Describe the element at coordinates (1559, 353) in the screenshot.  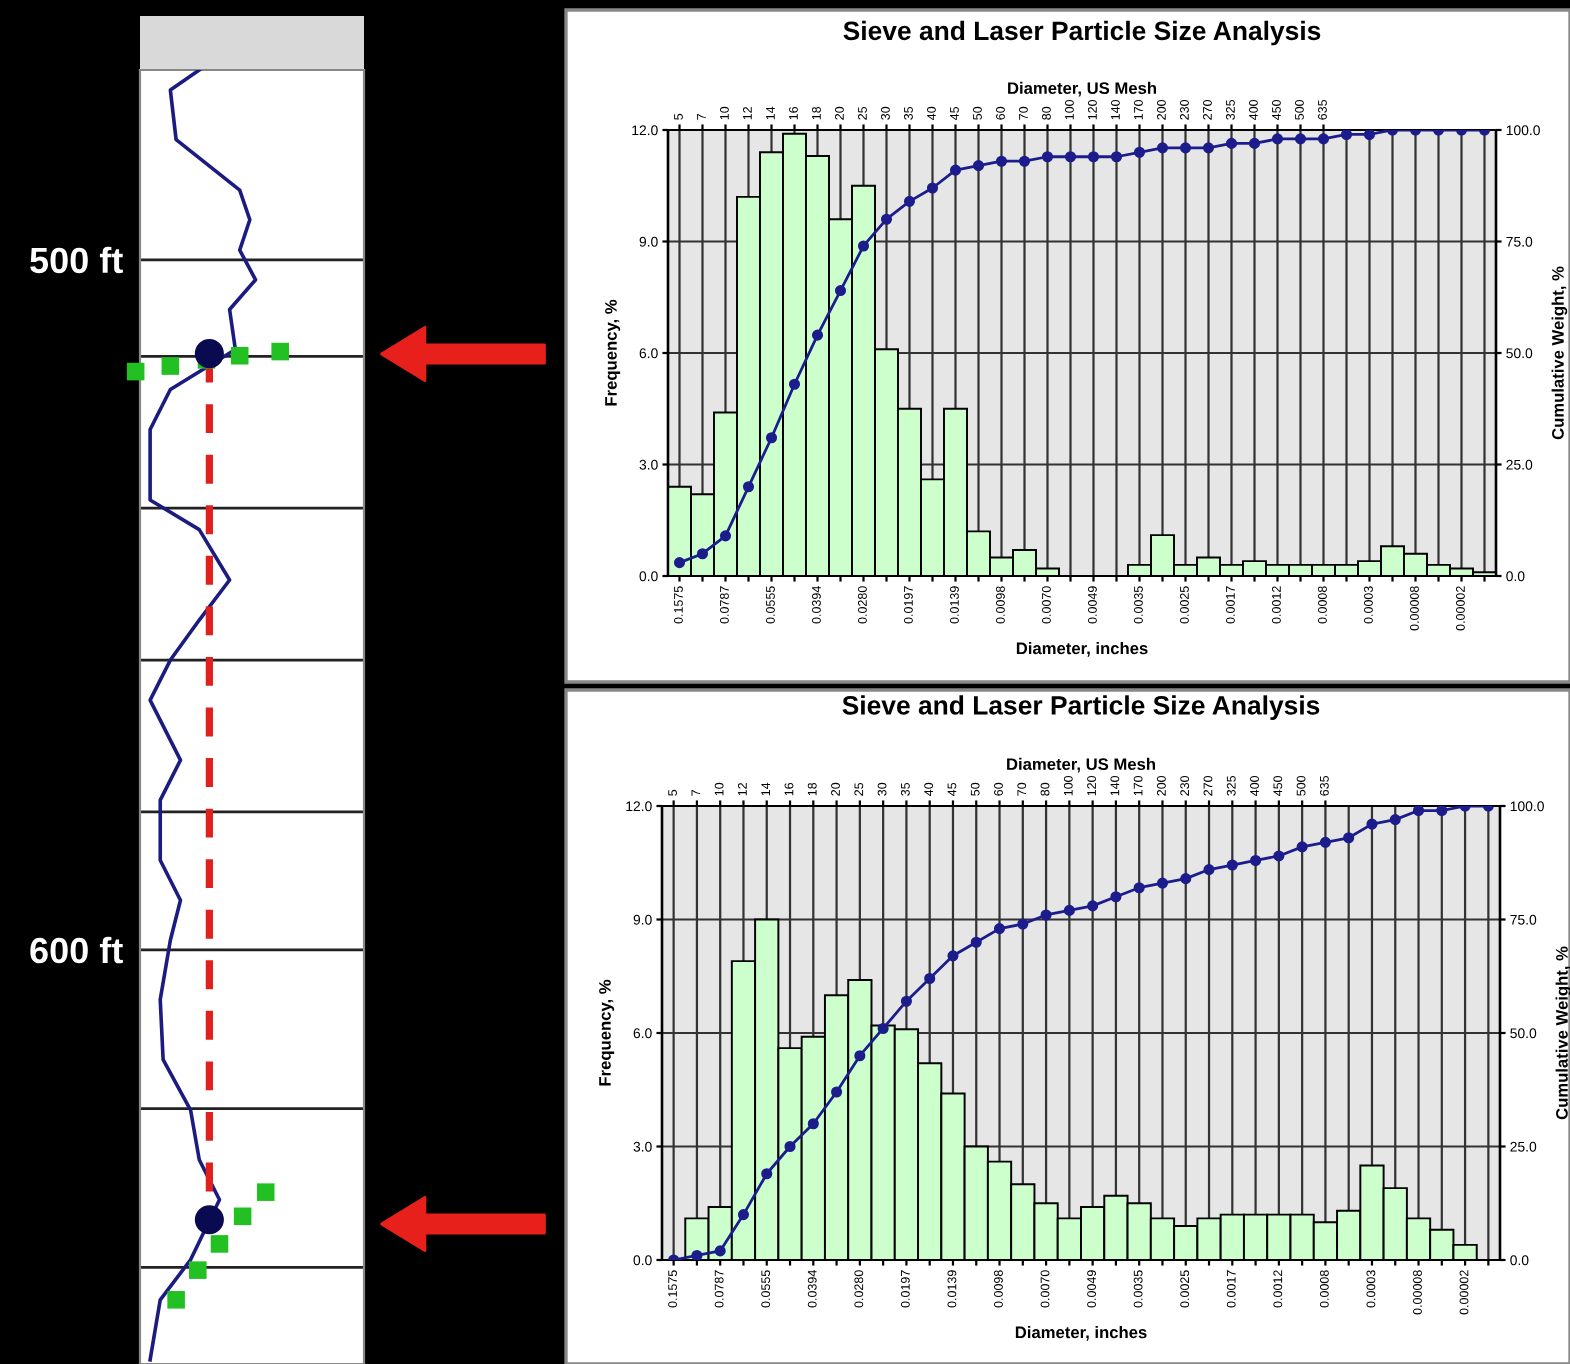
I see `y2-axis-title: Cumulative Weight, %` at that location.